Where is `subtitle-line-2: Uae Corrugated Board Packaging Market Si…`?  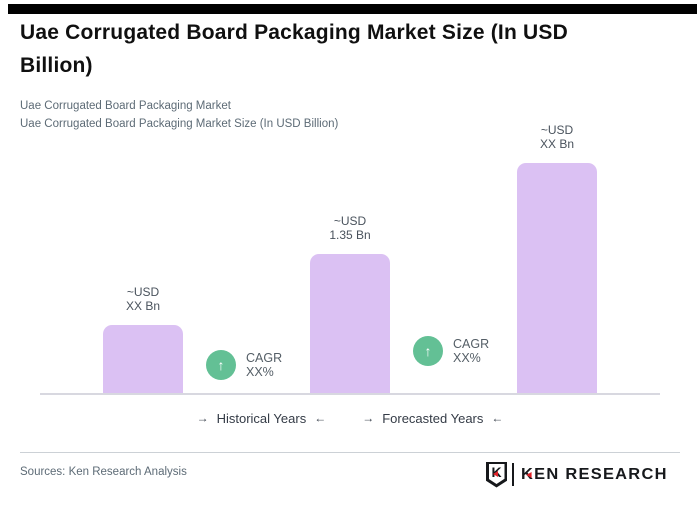 subtitle-line-2: Uae Corrugated Board Packaging Market Si… is located at coordinates (179, 124).